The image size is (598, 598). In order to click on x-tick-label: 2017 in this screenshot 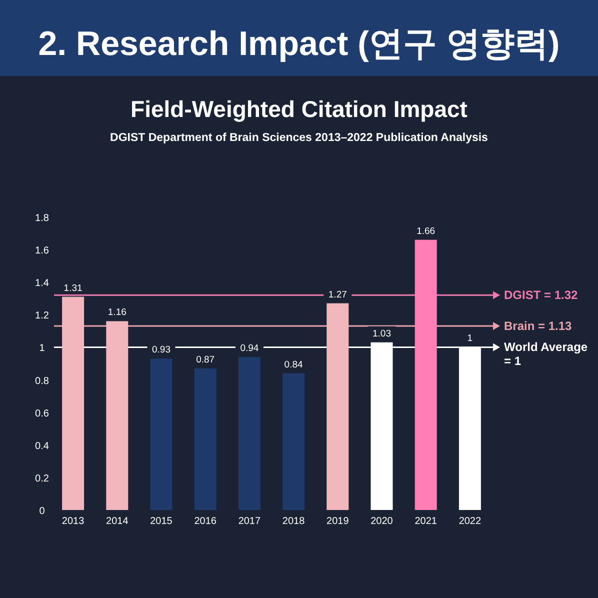, I will do `click(250, 521)`.